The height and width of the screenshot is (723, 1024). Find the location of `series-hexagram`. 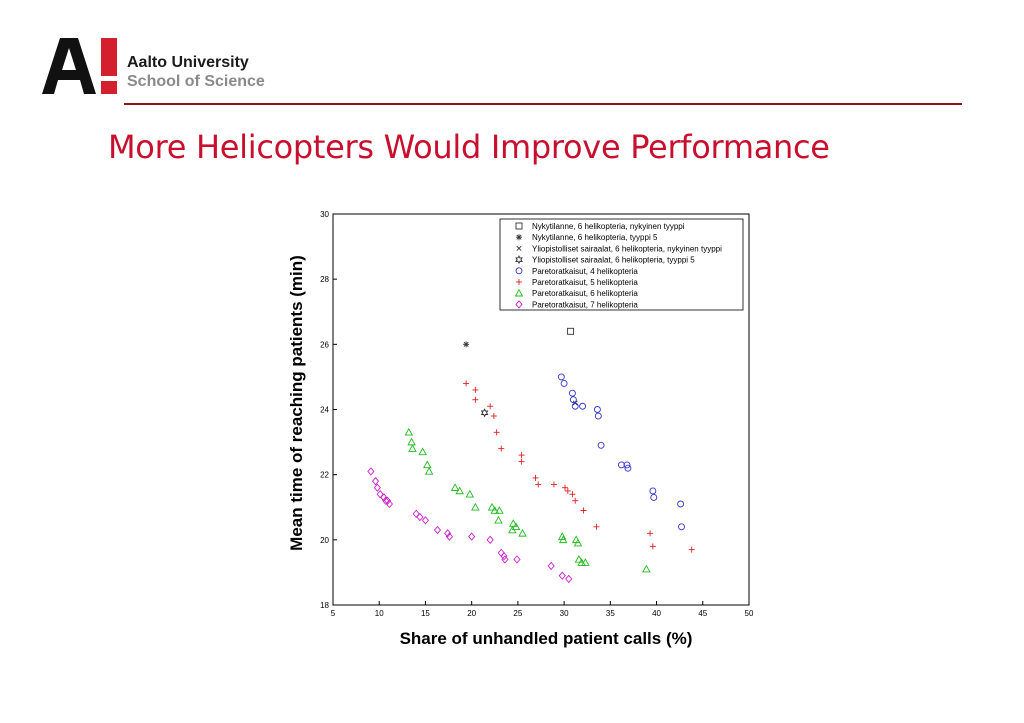

series-hexagram is located at coordinates (484, 413).